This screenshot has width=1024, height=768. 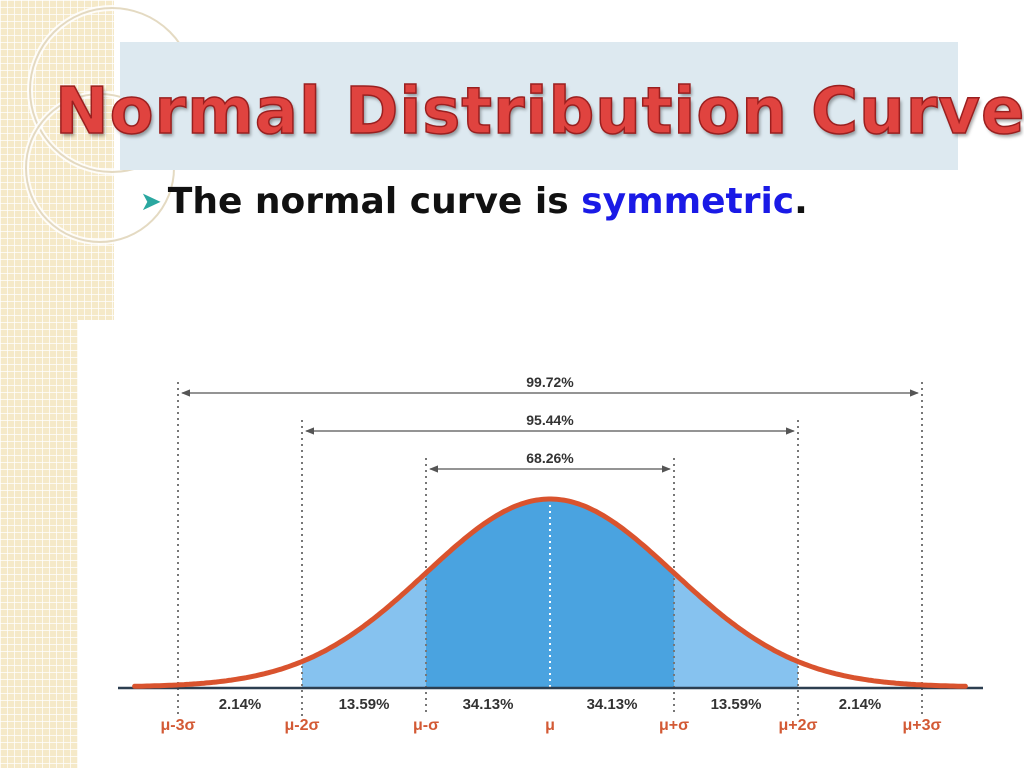 What do you see at coordinates (550, 725) in the screenshot?
I see `tick-label: μ` at bounding box center [550, 725].